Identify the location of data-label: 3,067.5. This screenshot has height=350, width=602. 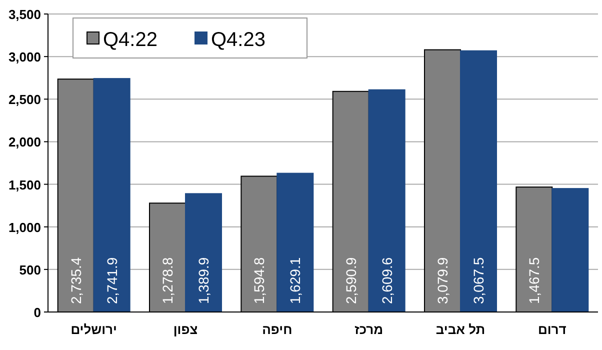
(478, 280).